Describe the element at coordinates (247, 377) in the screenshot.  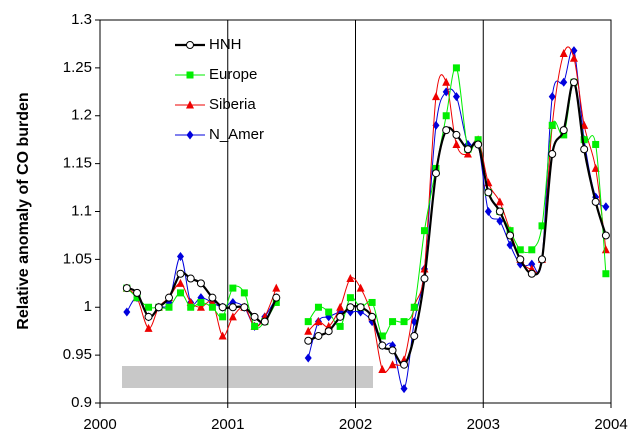
I see `period-bar` at that location.